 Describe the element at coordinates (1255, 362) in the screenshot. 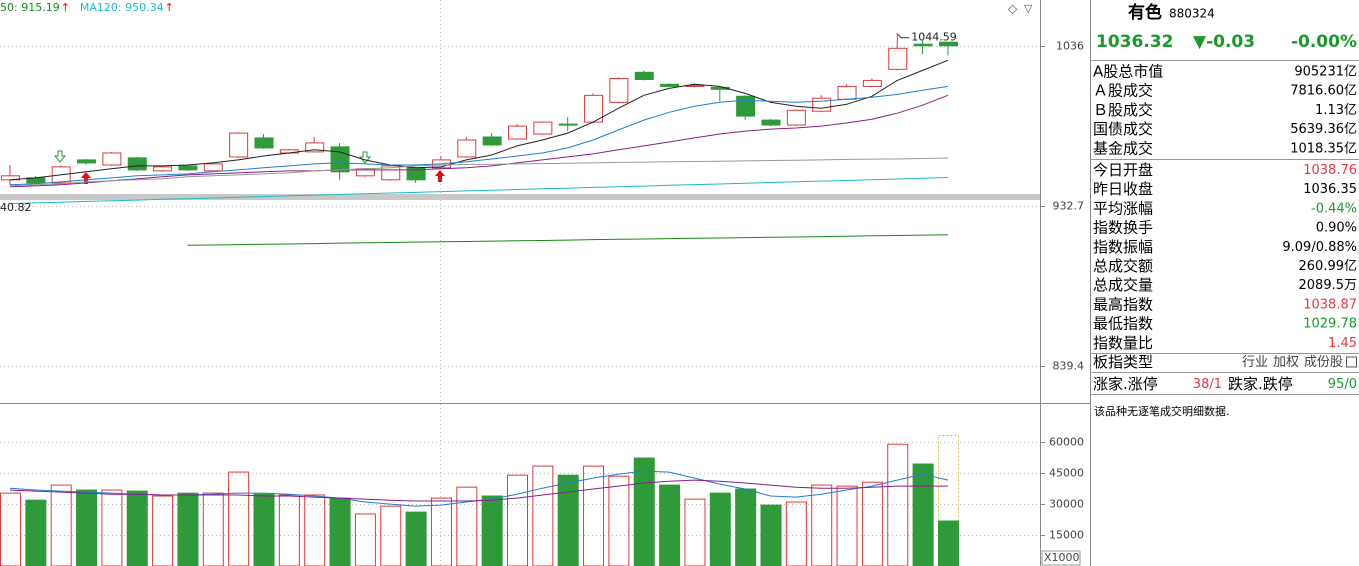

I see `board-type-tag: 行业` at that location.